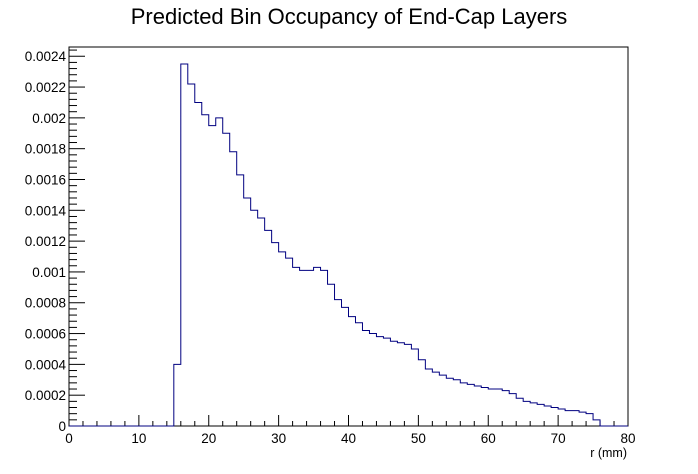 Image resolution: width=698 pixels, height=474 pixels. I want to click on x-axis: 0 10 20 30 40 50 60 70 80, so click(350, 430).